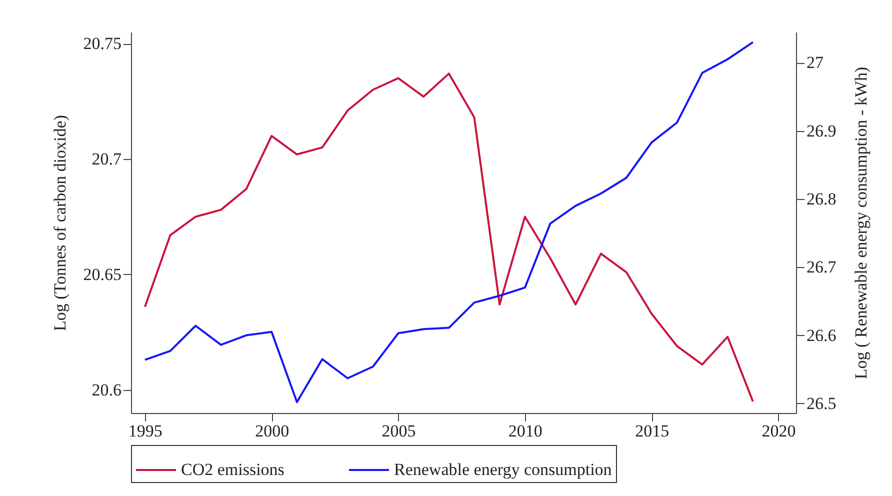  I want to click on x-tick-label: 2005, so click(399, 431).